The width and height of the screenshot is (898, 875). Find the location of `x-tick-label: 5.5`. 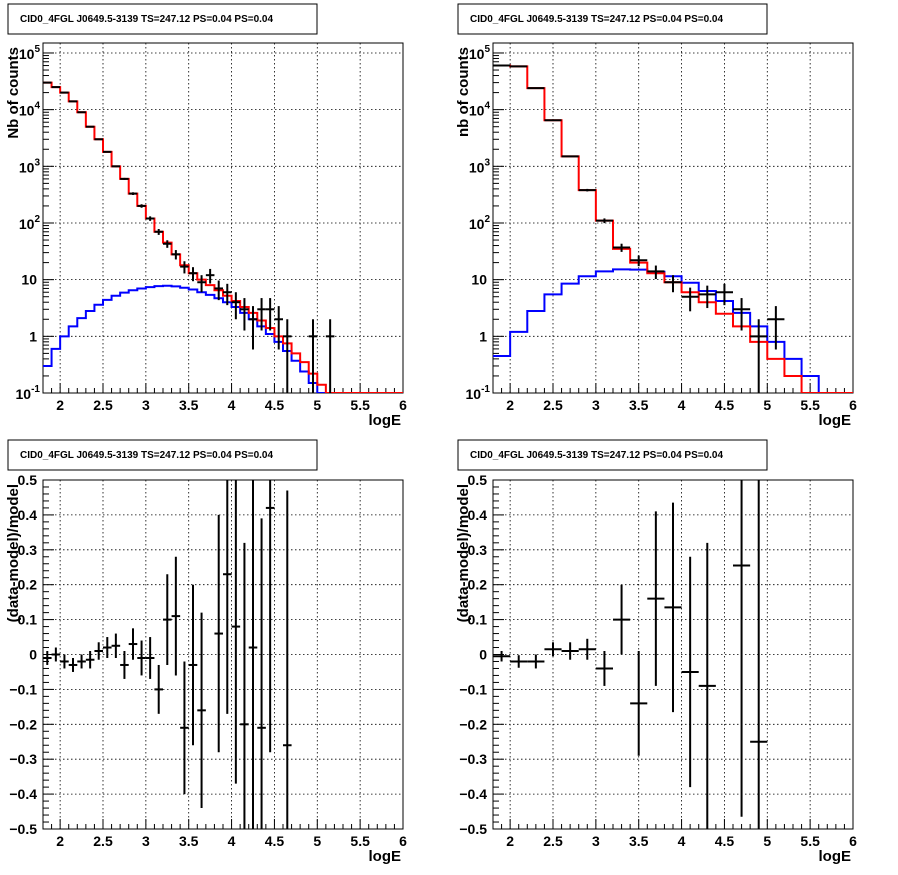

x-tick-label: 5.5 is located at coordinates (360, 841).